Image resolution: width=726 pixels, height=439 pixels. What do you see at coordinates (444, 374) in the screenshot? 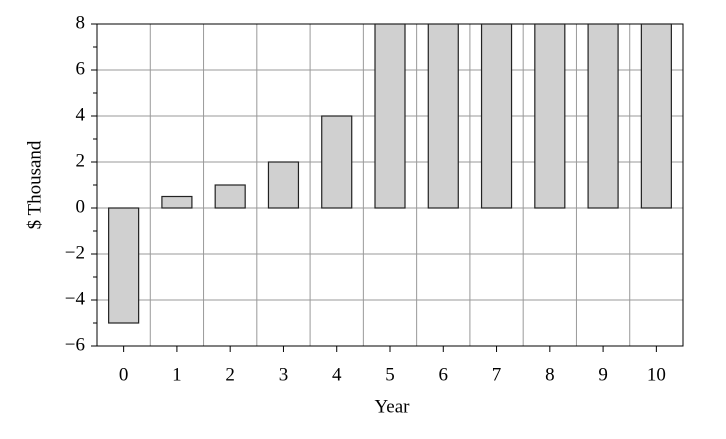
I see `x-tick-label: 6` at bounding box center [444, 374].